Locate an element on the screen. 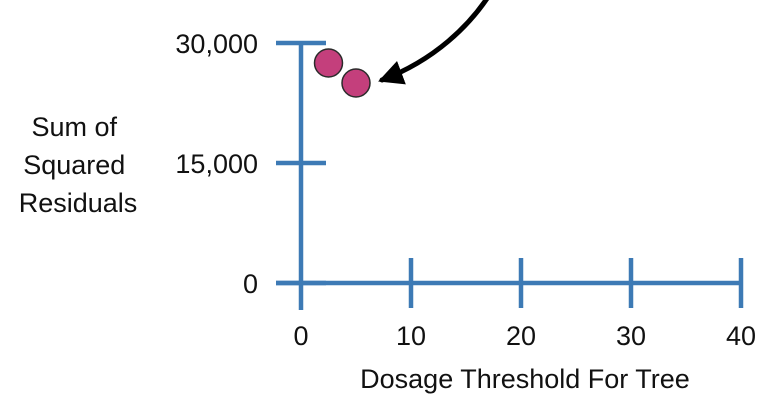  x-tick-label: 30 is located at coordinates (631, 336).